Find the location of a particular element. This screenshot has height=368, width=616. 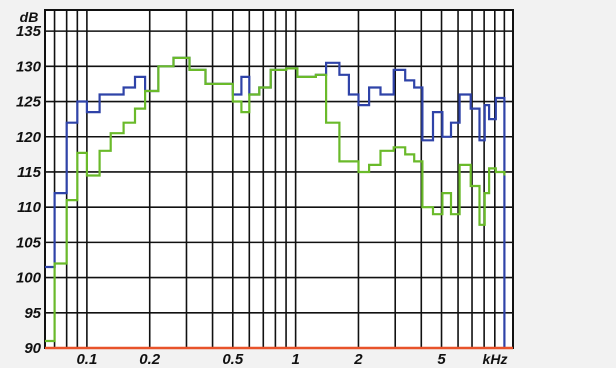

y-tick-label: 90 is located at coordinates (32, 348).